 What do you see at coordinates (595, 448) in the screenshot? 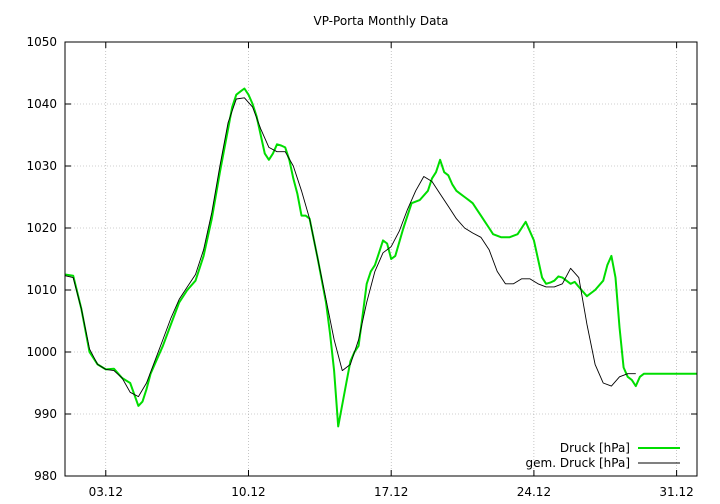
I see `legend-label: Druck [hPa]` at bounding box center [595, 448].